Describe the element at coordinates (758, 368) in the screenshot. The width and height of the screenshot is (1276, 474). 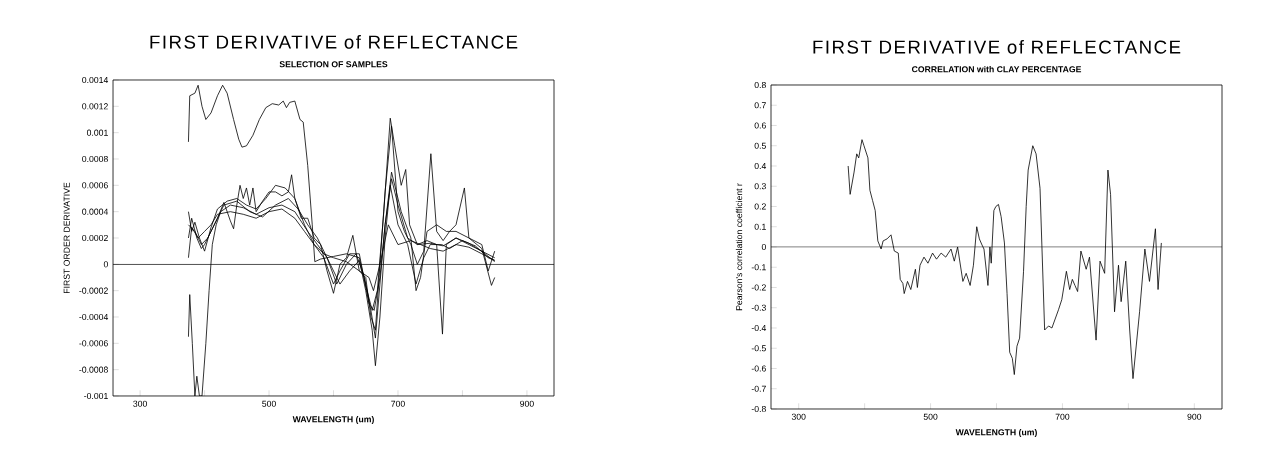
I see `y-tick-label: -0.6` at that location.